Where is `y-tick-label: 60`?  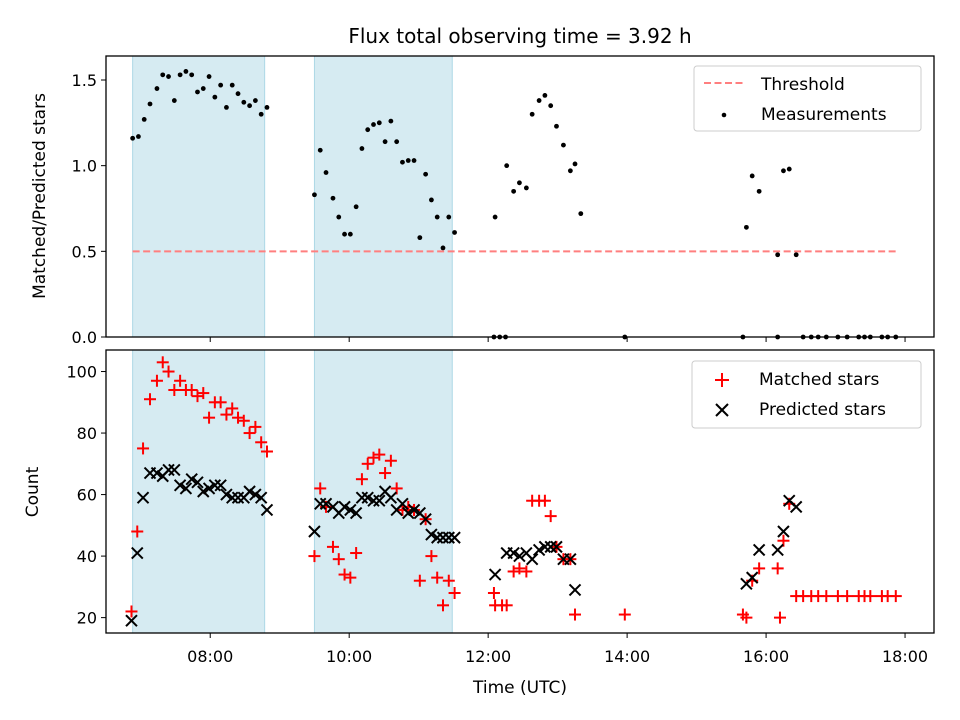
y-tick-label: 60 is located at coordinates (87, 495).